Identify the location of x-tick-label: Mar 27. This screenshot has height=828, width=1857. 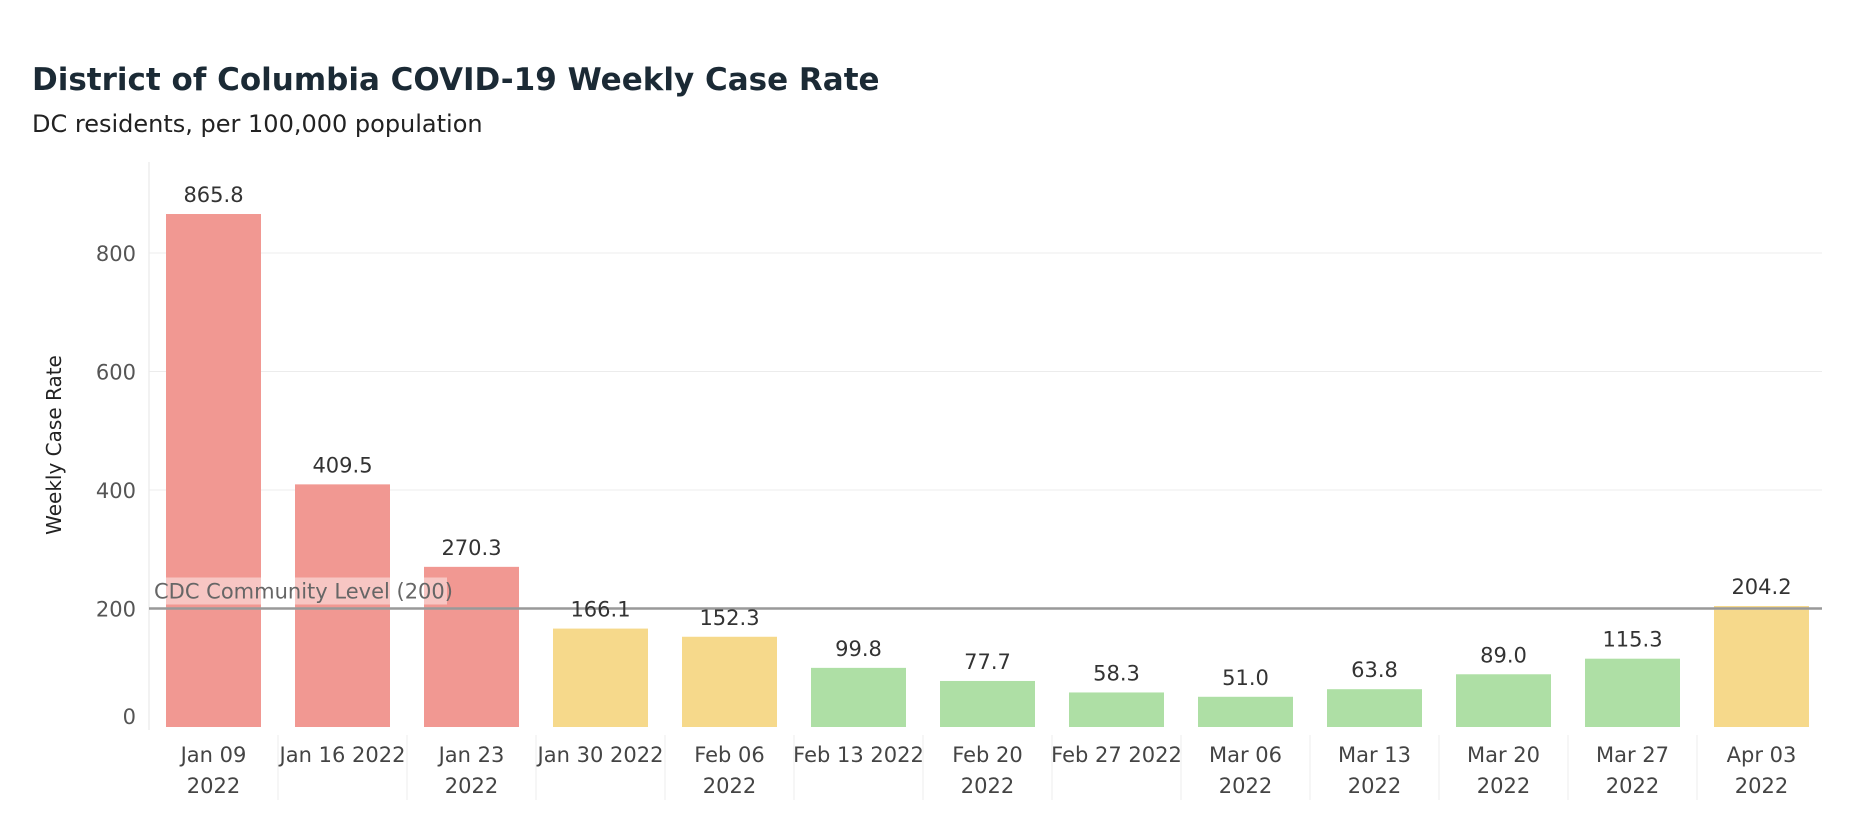
(1632, 755).